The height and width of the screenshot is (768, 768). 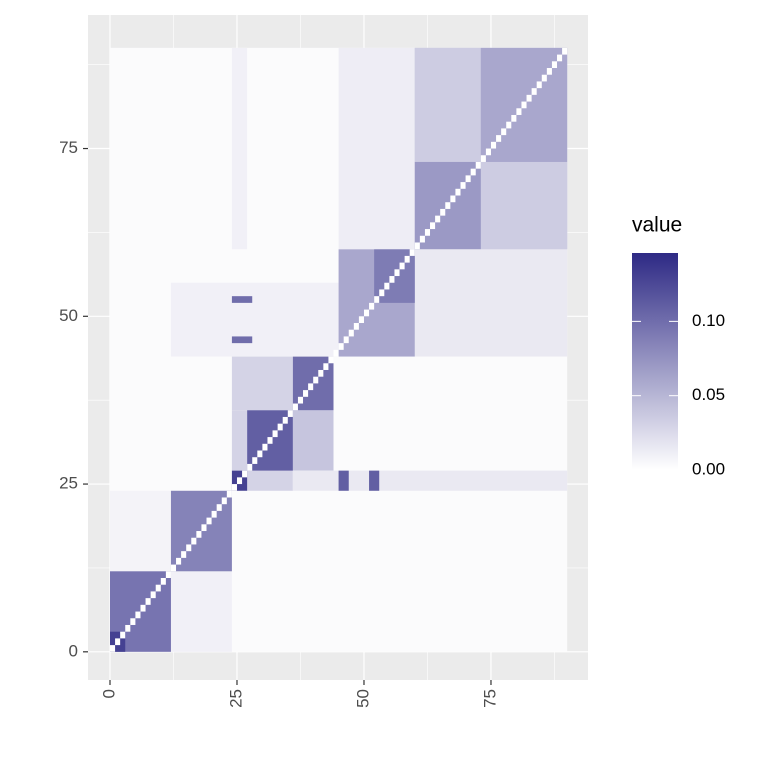 What do you see at coordinates (362, 698) in the screenshot?
I see `x-tick-label: 50` at bounding box center [362, 698].